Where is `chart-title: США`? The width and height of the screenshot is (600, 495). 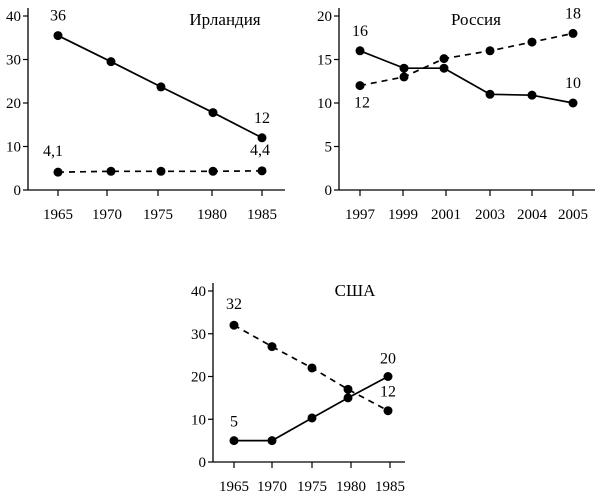
chart-title: США is located at coordinates (355, 290).